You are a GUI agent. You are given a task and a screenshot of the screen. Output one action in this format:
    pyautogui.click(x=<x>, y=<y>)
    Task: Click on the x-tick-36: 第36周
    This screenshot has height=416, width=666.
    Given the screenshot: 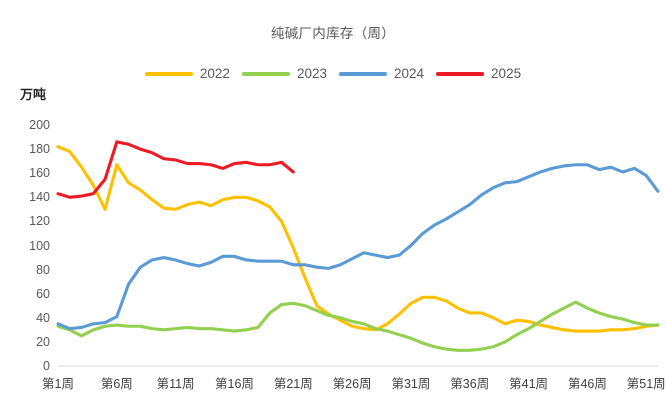 What is the action you would take?
    pyautogui.click(x=470, y=384)
    